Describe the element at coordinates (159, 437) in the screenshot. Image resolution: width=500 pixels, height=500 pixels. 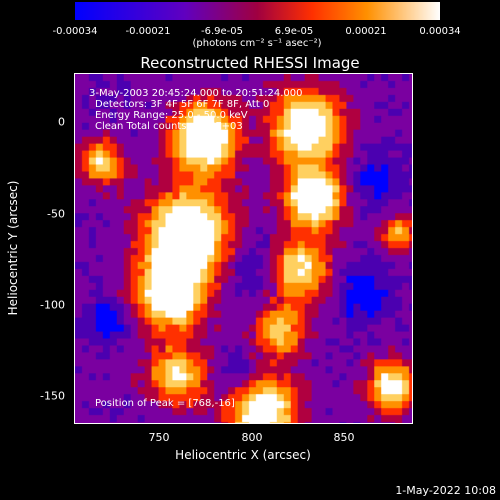
I see `x-tick-label: 750` at that location.